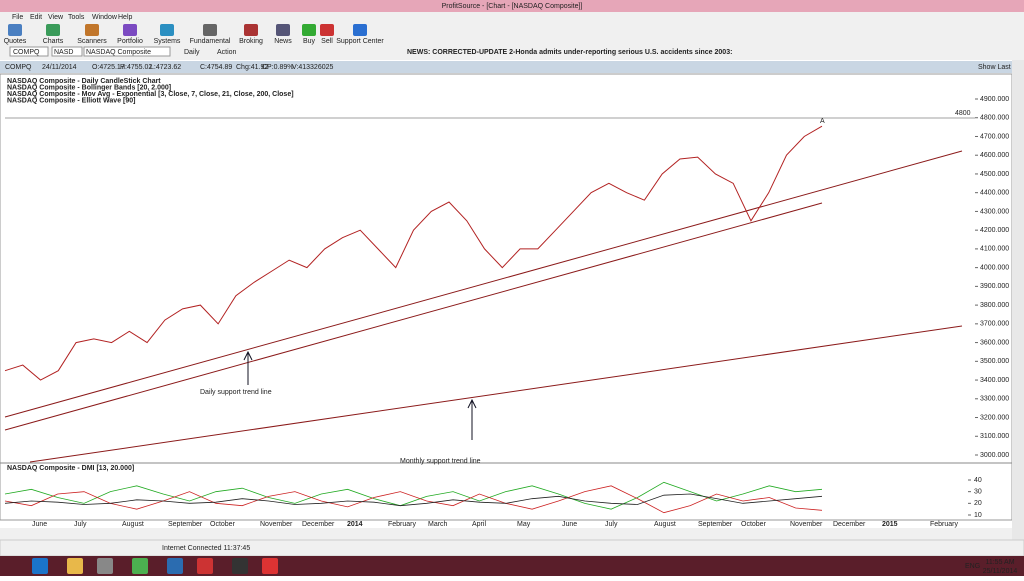 This screenshot has height=581, width=1024. What do you see at coordinates (327, 41) in the screenshot?
I see `toolbar-label: Sell` at bounding box center [327, 41].